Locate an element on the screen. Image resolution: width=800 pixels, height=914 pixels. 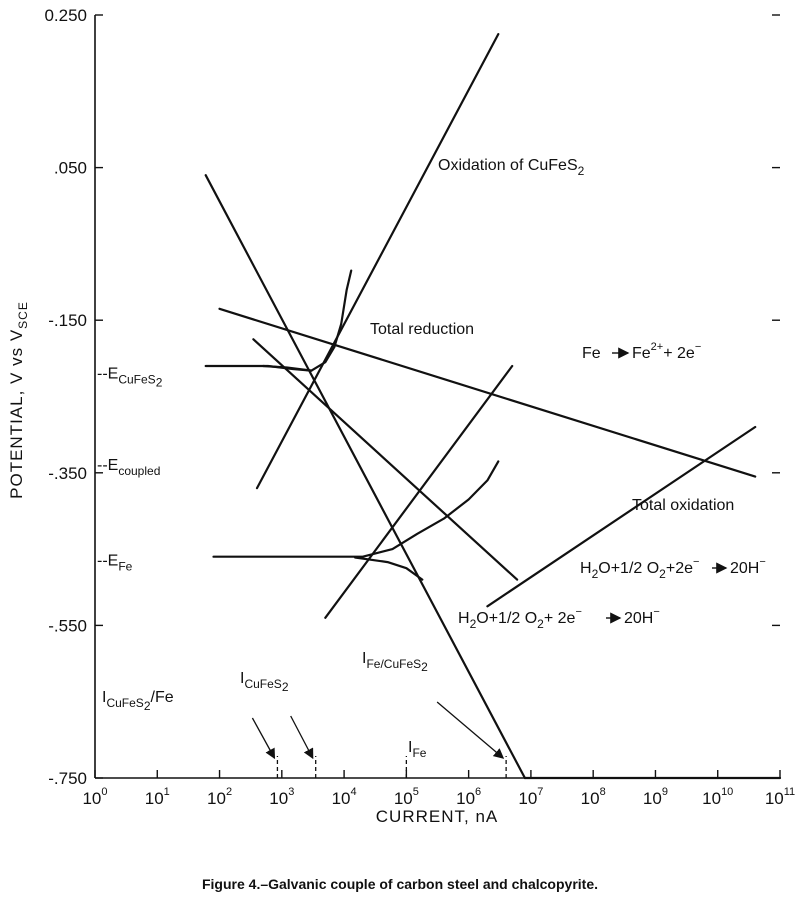
x-tick-label: 10¹ is located at coordinates (157, 797).